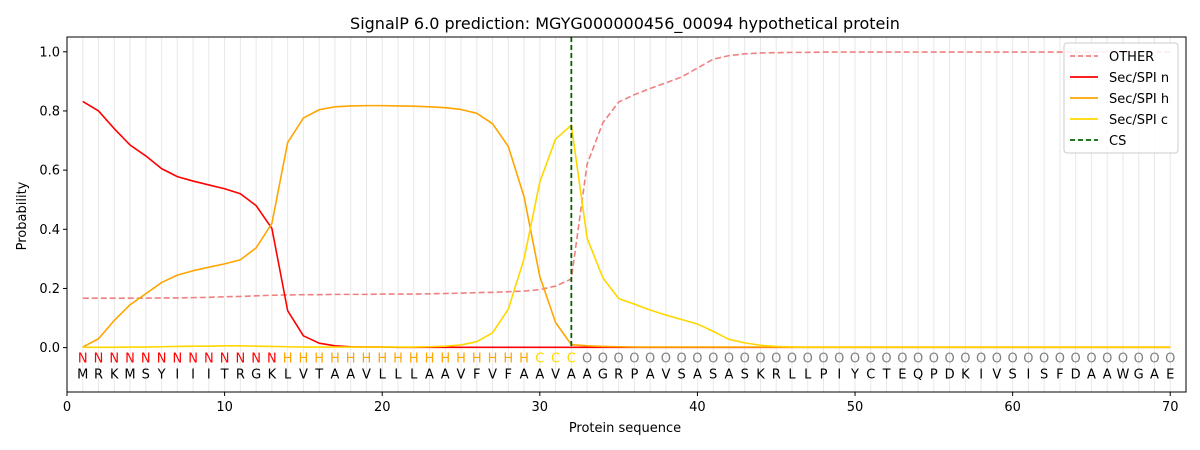 The width and height of the screenshot is (1200, 450). I want to click on y-tick-label: 0.2, so click(49, 289).